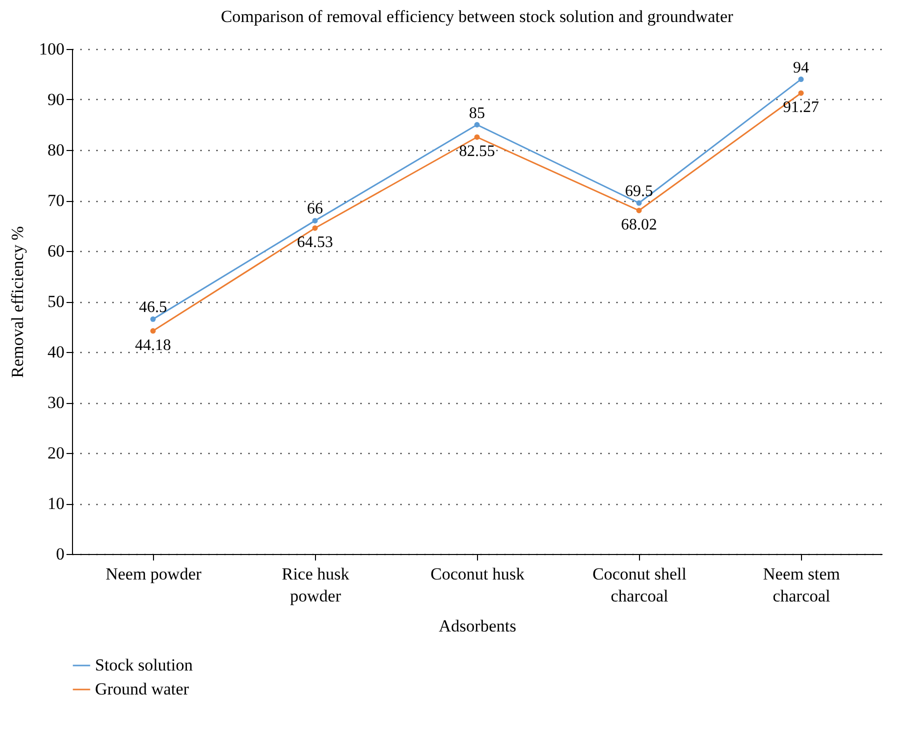  What do you see at coordinates (477, 574) in the screenshot?
I see `x-tick-label: Coconut husk` at bounding box center [477, 574].